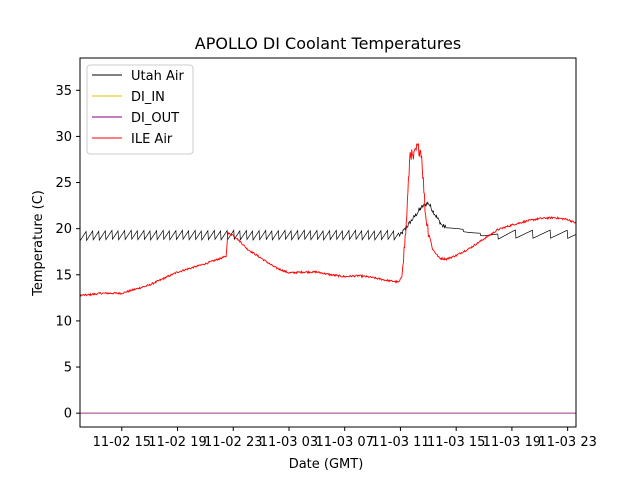  I want to click on x-tick-label: 11-03 19, so click(512, 442).